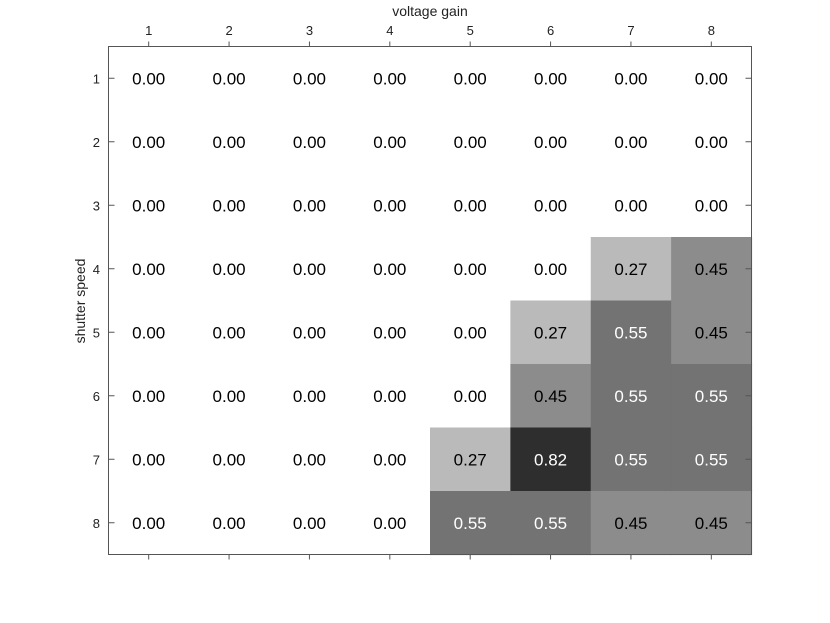 This screenshot has height=623, width=830. What do you see at coordinates (96, 523) in the screenshot?
I see `y-tick-label: 8` at bounding box center [96, 523].